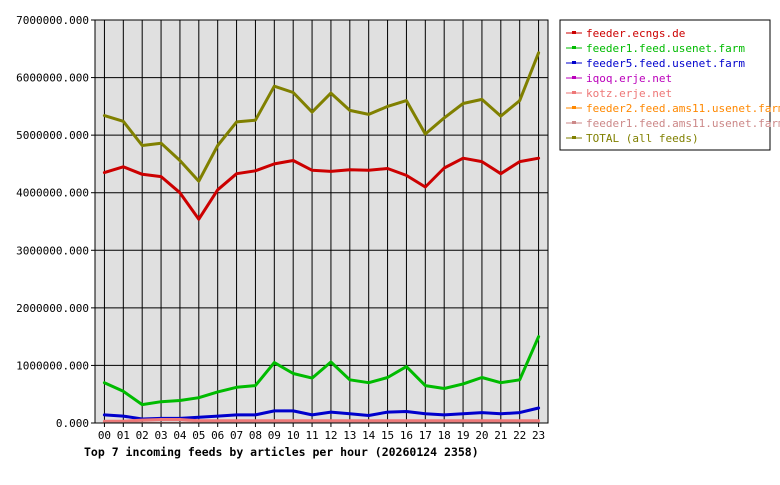 Image resolution: width=780 pixels, height=485 pixels. What do you see at coordinates (665, 63) in the screenshot?
I see `legend-label: feeder5.feed.usenet.farm` at bounding box center [665, 63].